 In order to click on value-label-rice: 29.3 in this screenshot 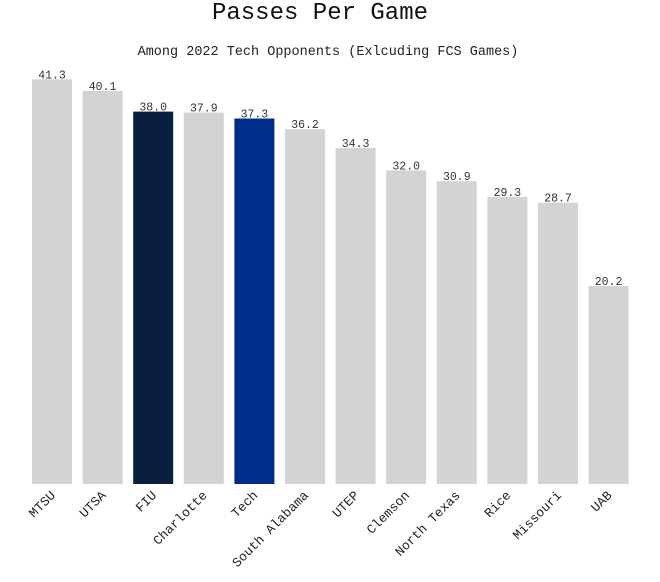, I will do `click(508, 193)`.